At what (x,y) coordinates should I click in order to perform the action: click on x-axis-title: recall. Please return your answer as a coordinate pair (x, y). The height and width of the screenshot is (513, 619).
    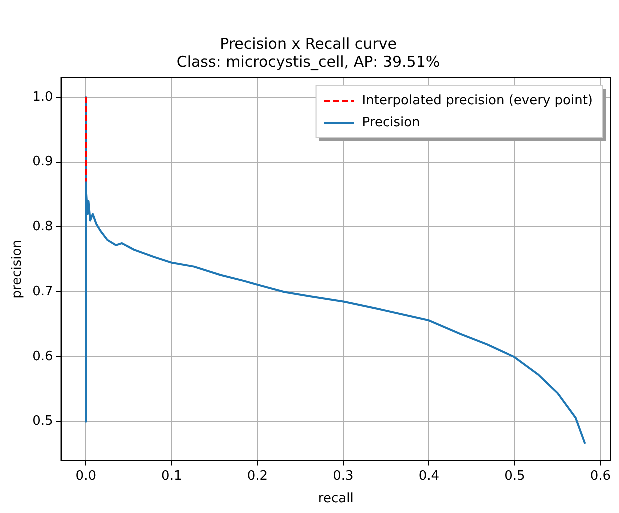
    Looking at the image, I should click on (336, 499).